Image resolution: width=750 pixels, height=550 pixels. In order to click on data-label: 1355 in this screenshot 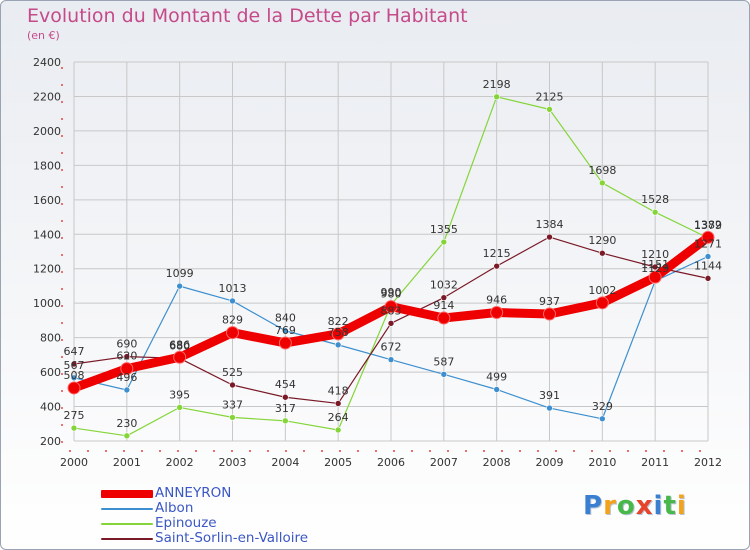, I will do `click(444, 229)`.